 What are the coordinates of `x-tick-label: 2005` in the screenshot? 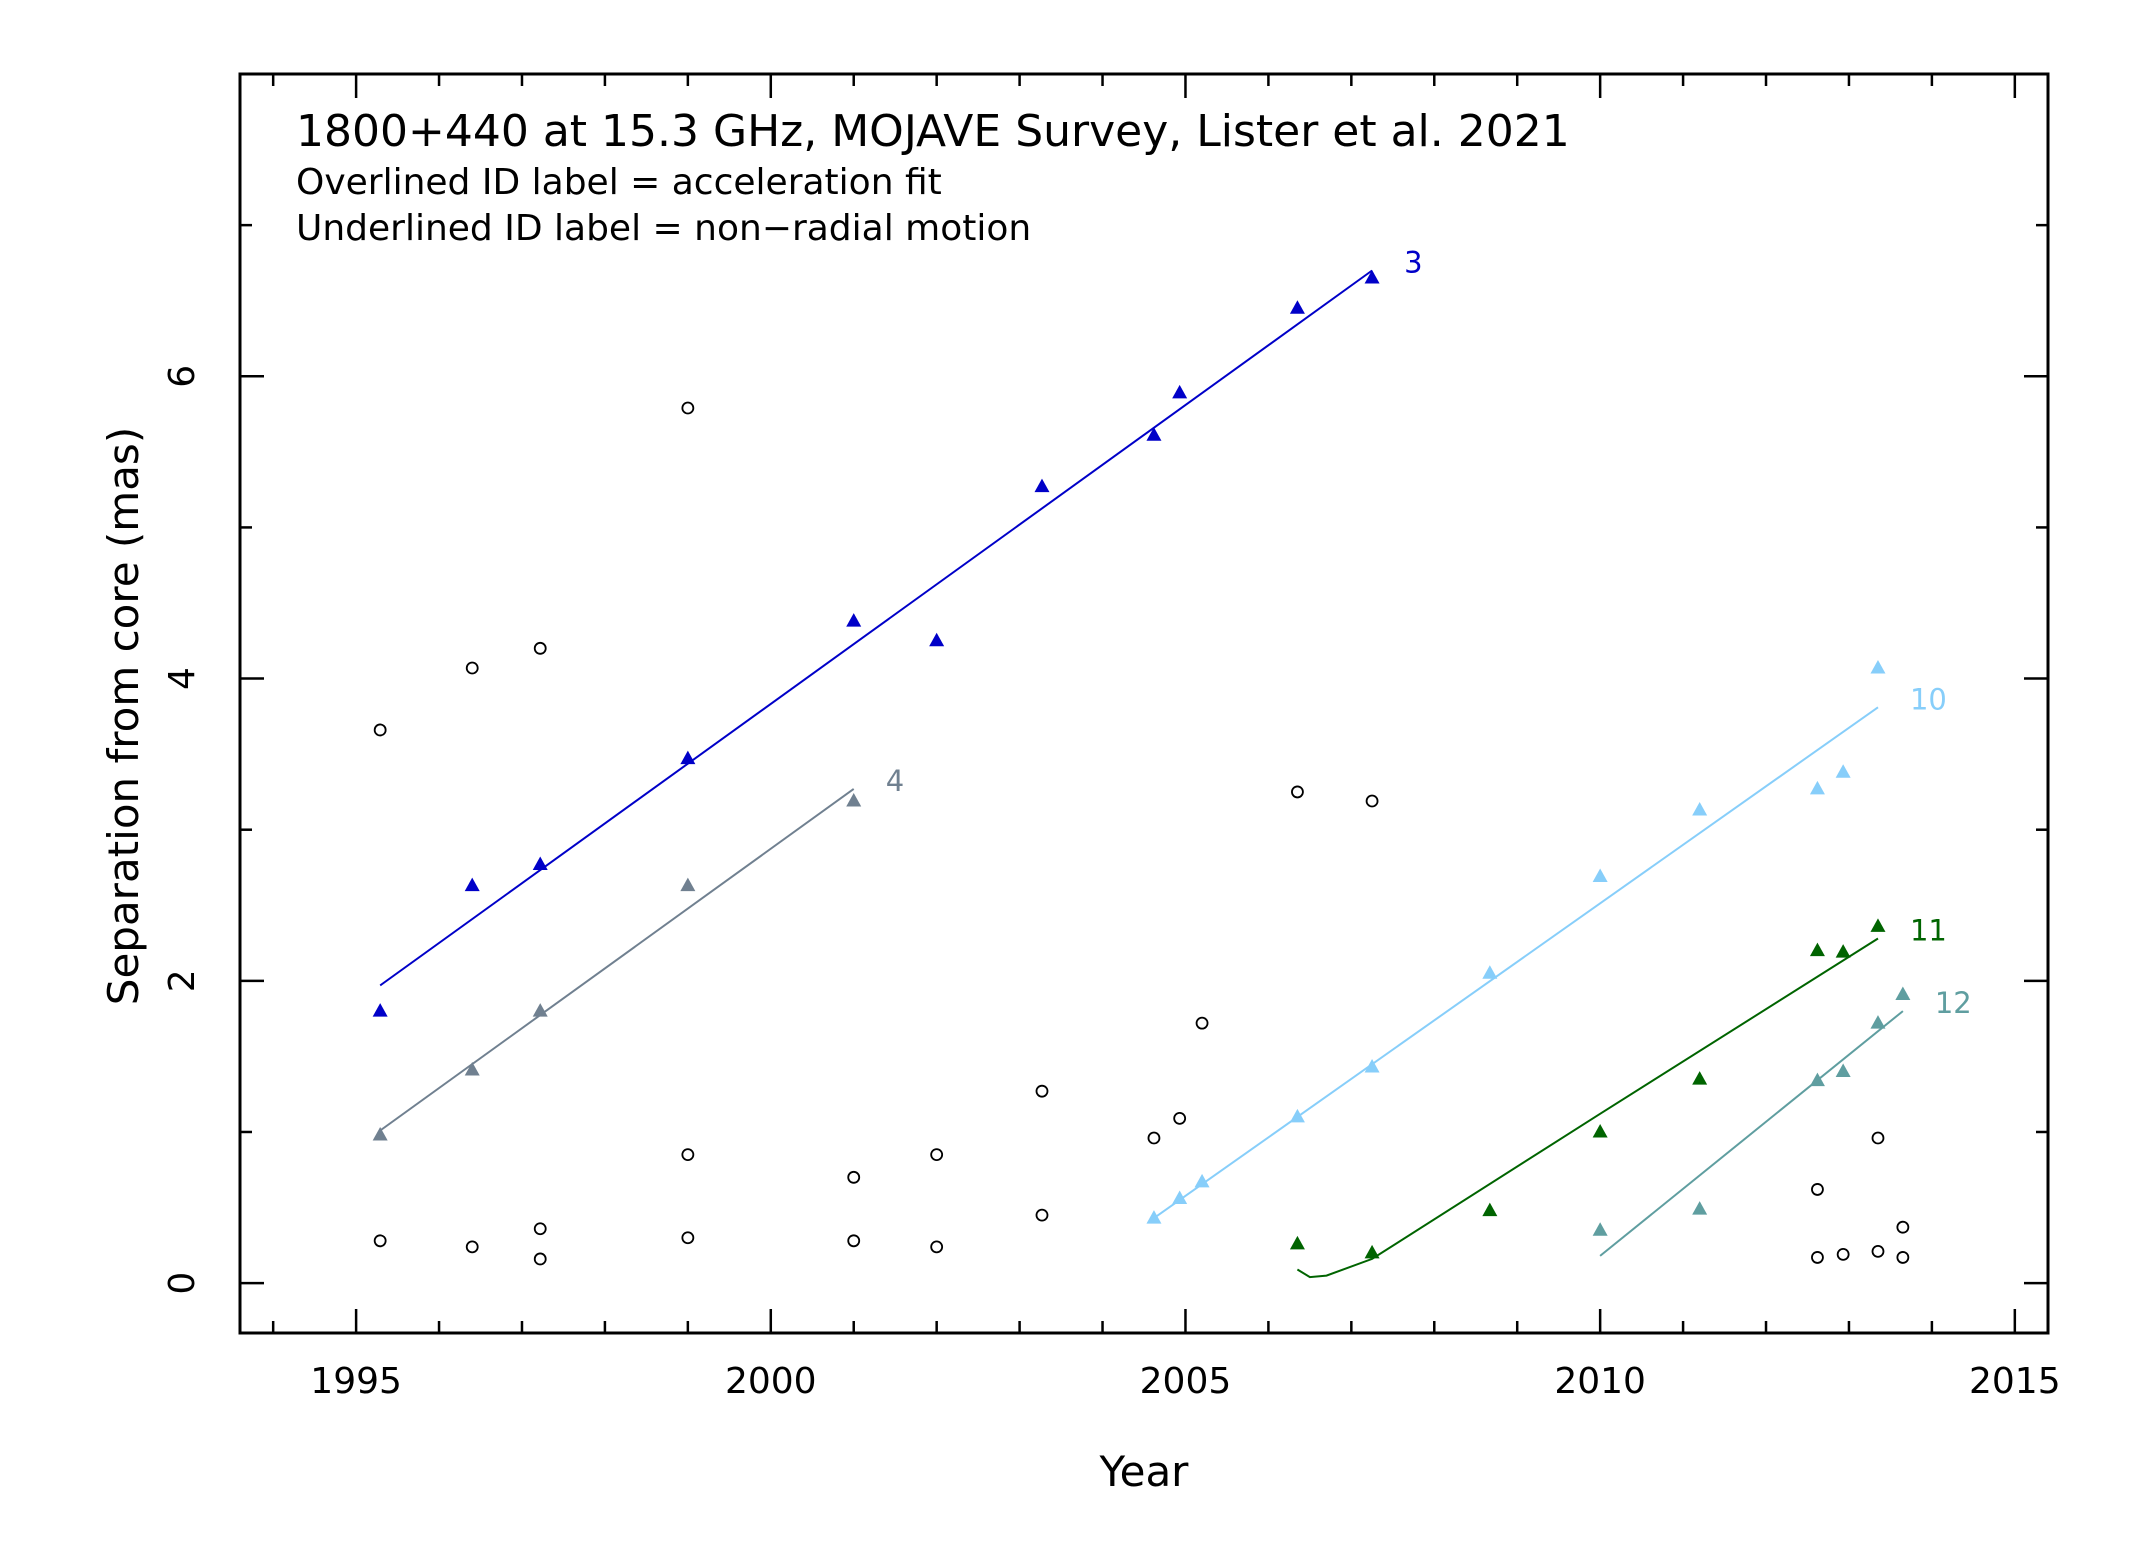 It's located at (1186, 1381).